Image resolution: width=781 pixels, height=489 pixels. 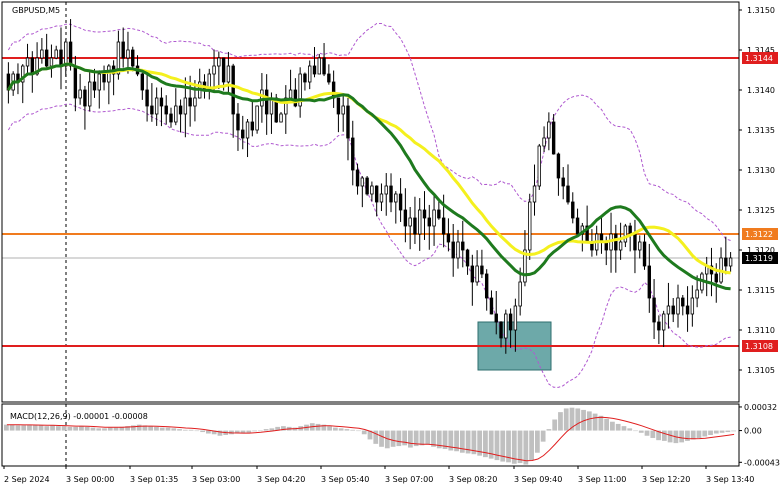 I want to click on level-label: 1.3122, so click(x=759, y=234).